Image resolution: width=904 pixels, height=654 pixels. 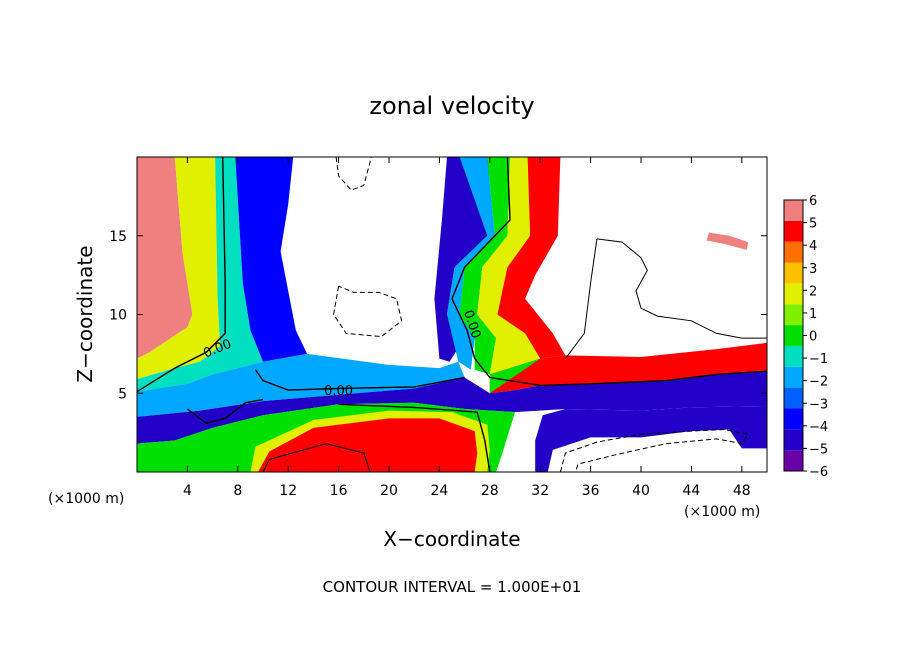 What do you see at coordinates (742, 491) in the screenshot?
I see `x-tick-label: 48` at bounding box center [742, 491].